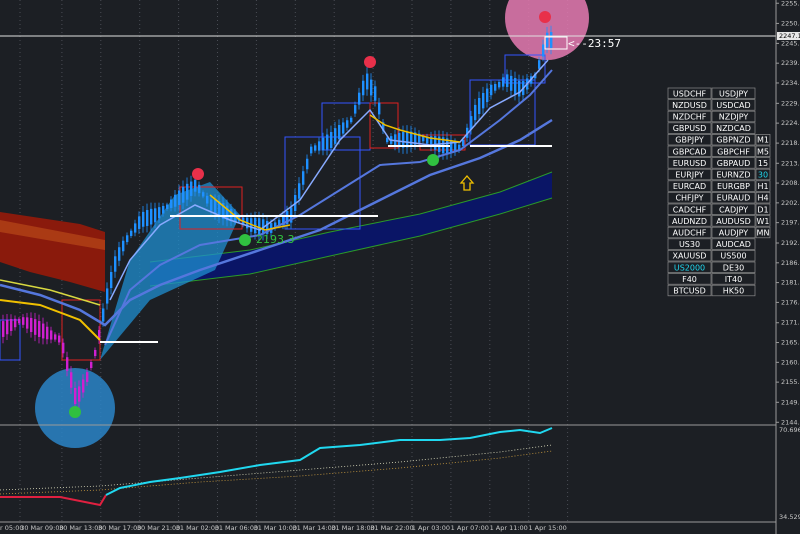 Image resolution: width=800 pixels, height=534 pixels. I want to click on symbol-button-label: GBPAUD, so click(734, 163).